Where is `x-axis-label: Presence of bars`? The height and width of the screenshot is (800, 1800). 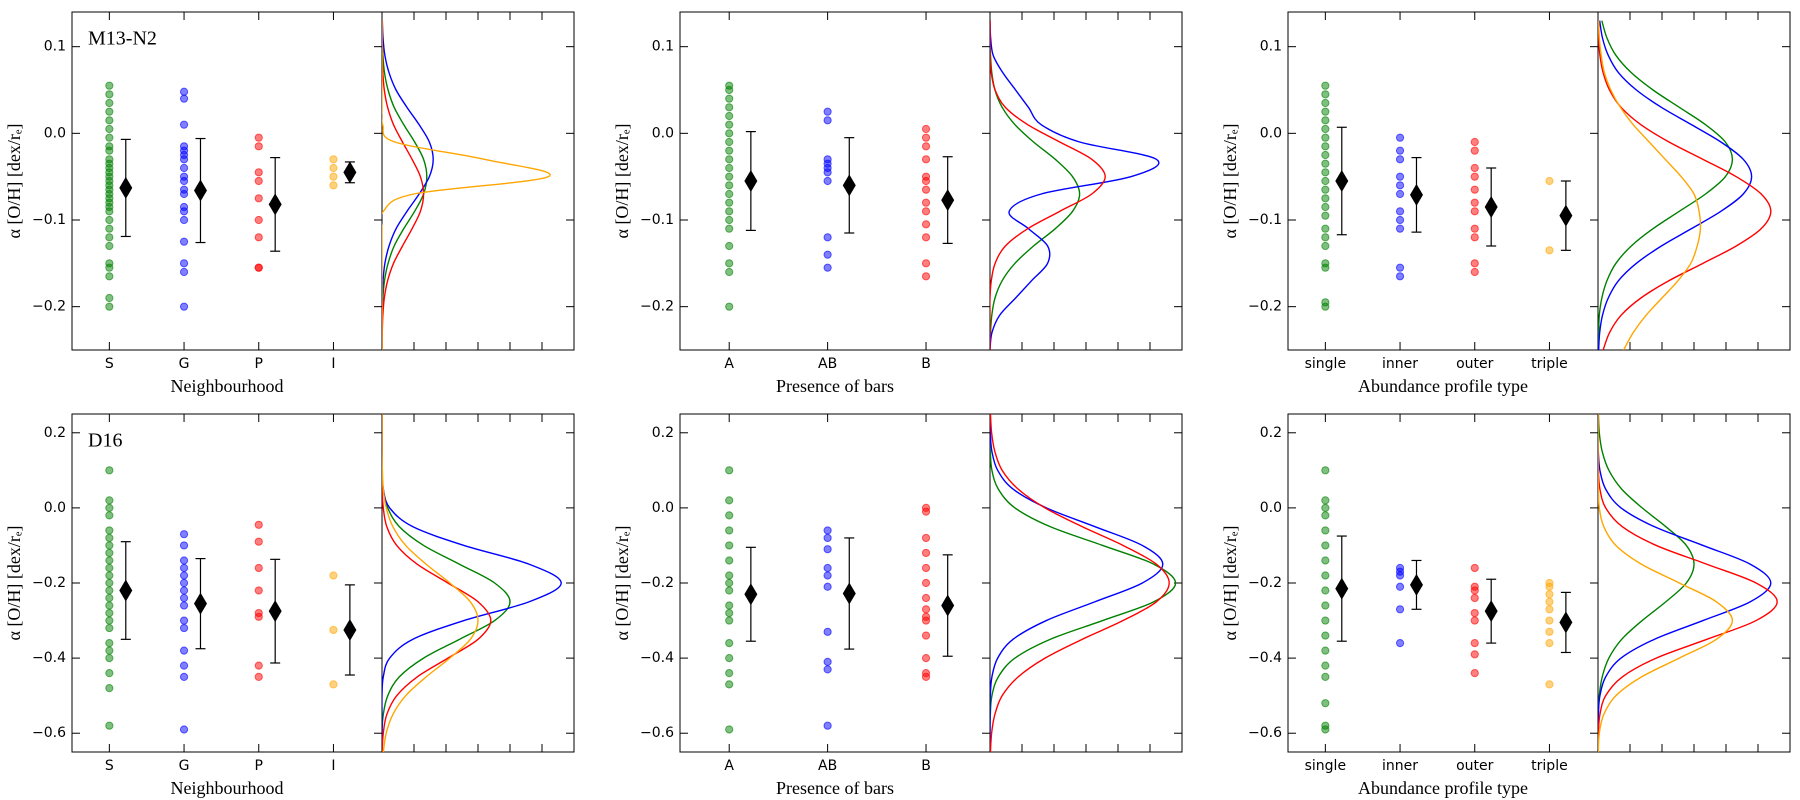 x-axis-label: Presence of bars is located at coordinates (835, 788).